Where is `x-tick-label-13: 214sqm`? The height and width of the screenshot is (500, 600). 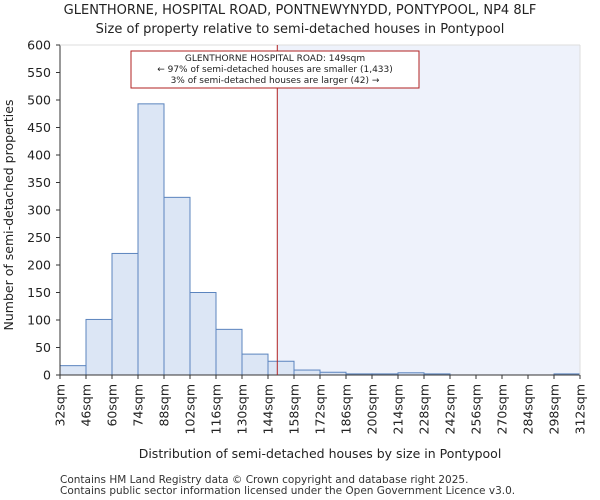
x-tick-label-13: 214sqm is located at coordinates (398, 409).